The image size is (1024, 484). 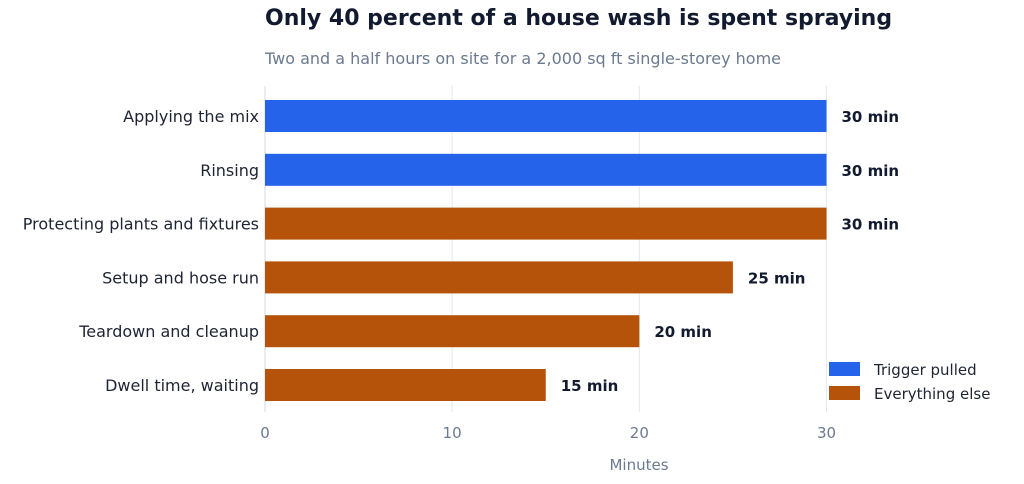 I want to click on legend-label: Trigger pulled, so click(x=925, y=370).